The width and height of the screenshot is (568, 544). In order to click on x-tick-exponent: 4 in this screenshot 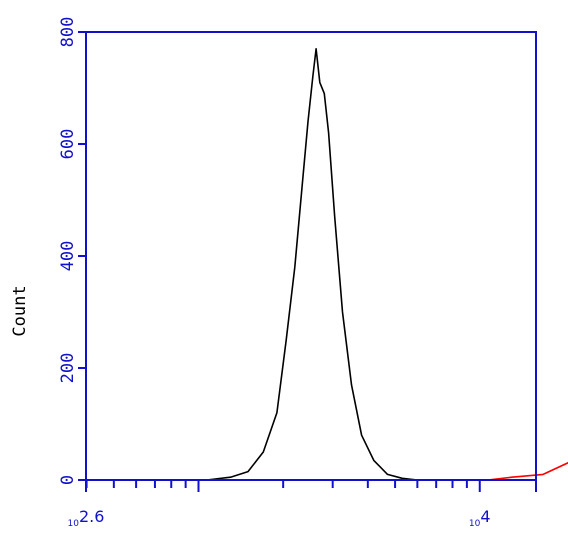, I will do `click(485, 516)`.